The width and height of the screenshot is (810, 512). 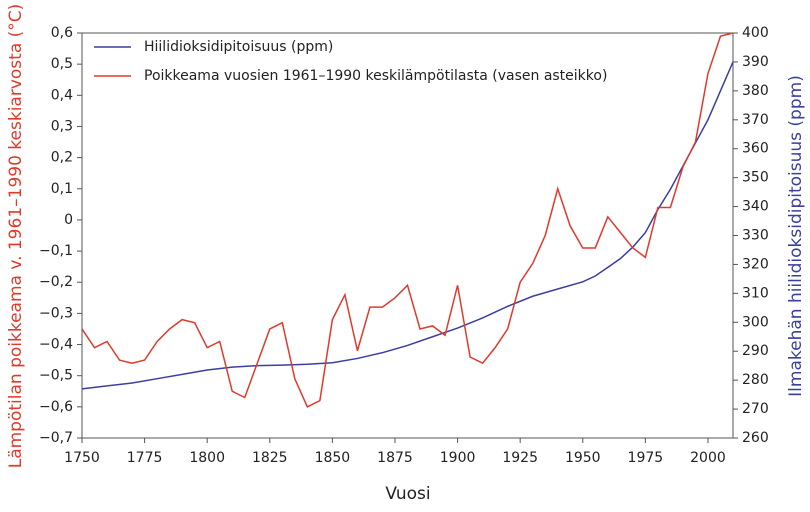 I want to click on x-tick-label: 1900, so click(x=458, y=458).